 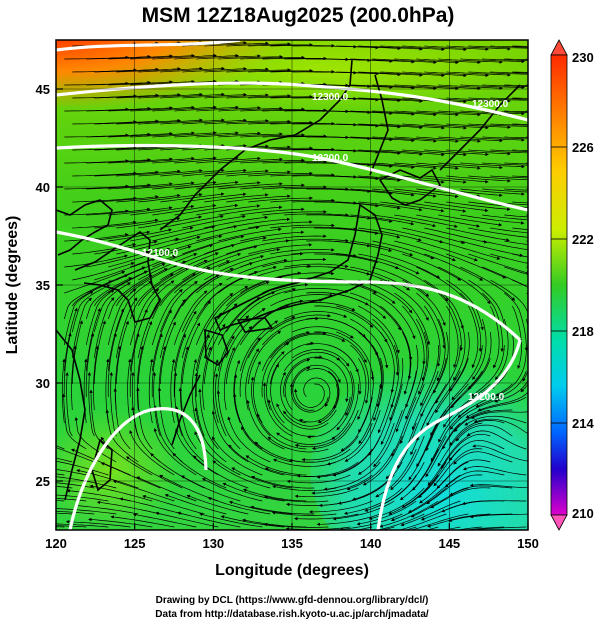 What do you see at coordinates (583, 147) in the screenshot?
I see `colorbar-tick-label: 226` at bounding box center [583, 147].